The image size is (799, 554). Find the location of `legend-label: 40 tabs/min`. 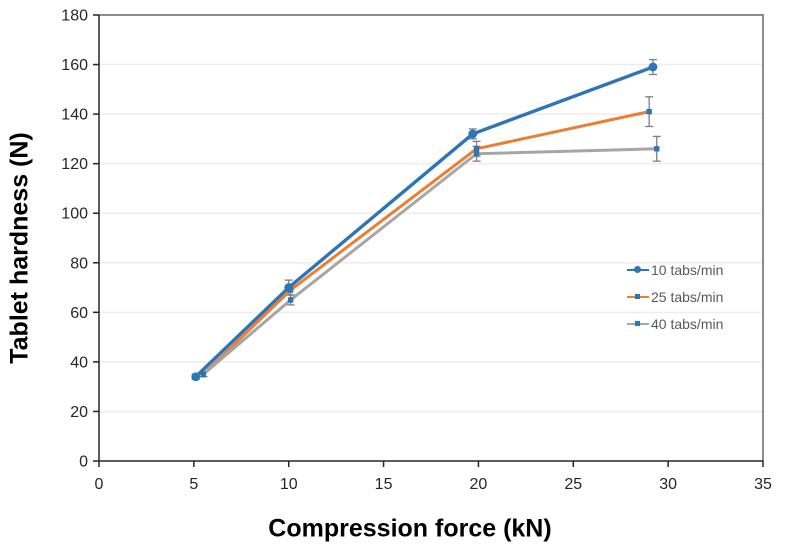

legend-label: 40 tabs/min is located at coordinates (687, 323).